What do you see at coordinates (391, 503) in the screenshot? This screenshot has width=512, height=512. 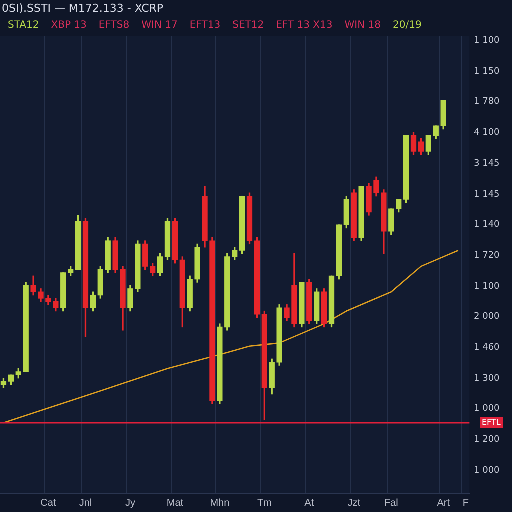 I see `x-tick-label: Fal` at bounding box center [391, 503].